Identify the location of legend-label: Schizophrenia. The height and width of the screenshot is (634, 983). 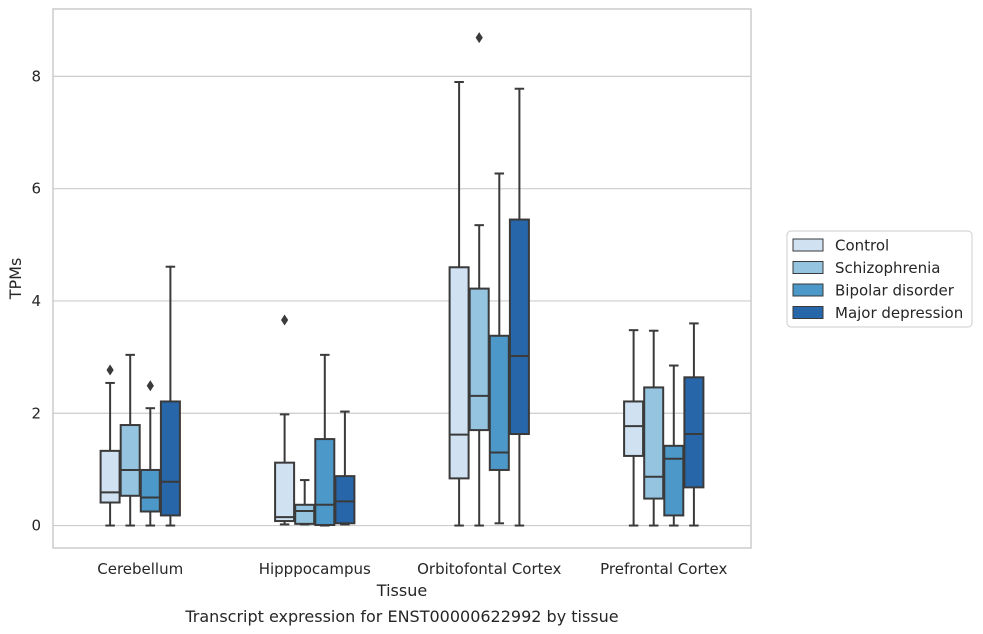
(887, 268).